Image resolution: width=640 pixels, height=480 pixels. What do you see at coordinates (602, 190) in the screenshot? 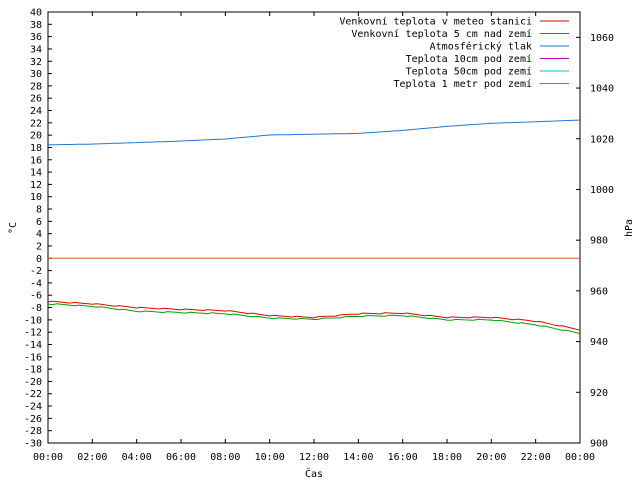
I see `y-right-tick-label: 1000` at bounding box center [602, 190].